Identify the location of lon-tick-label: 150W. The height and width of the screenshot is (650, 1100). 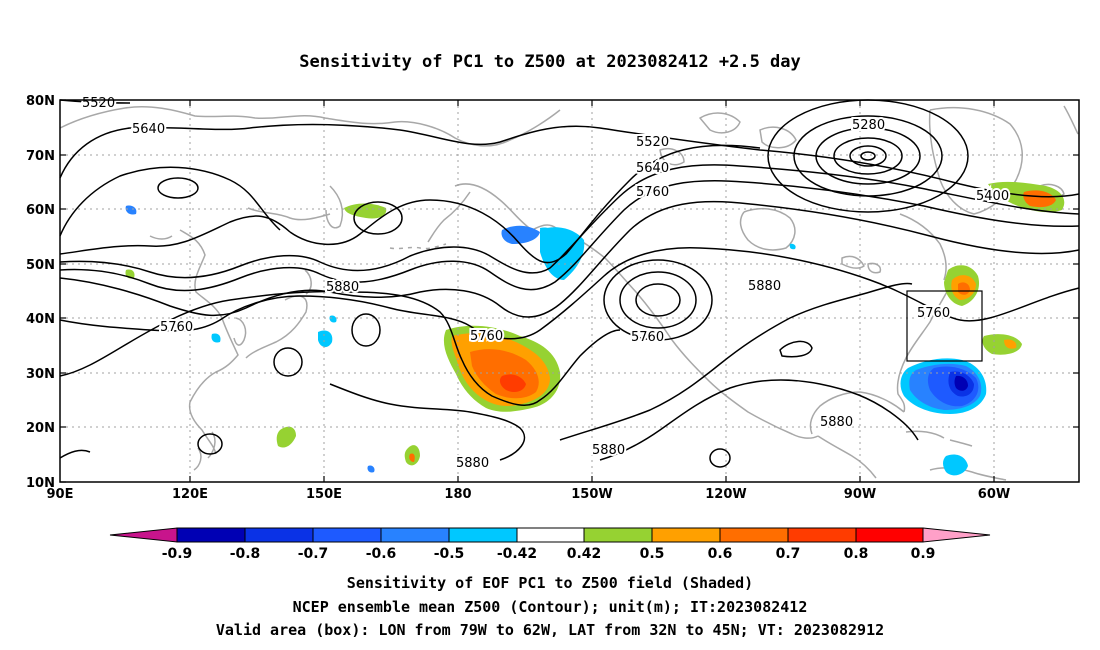
(591, 494).